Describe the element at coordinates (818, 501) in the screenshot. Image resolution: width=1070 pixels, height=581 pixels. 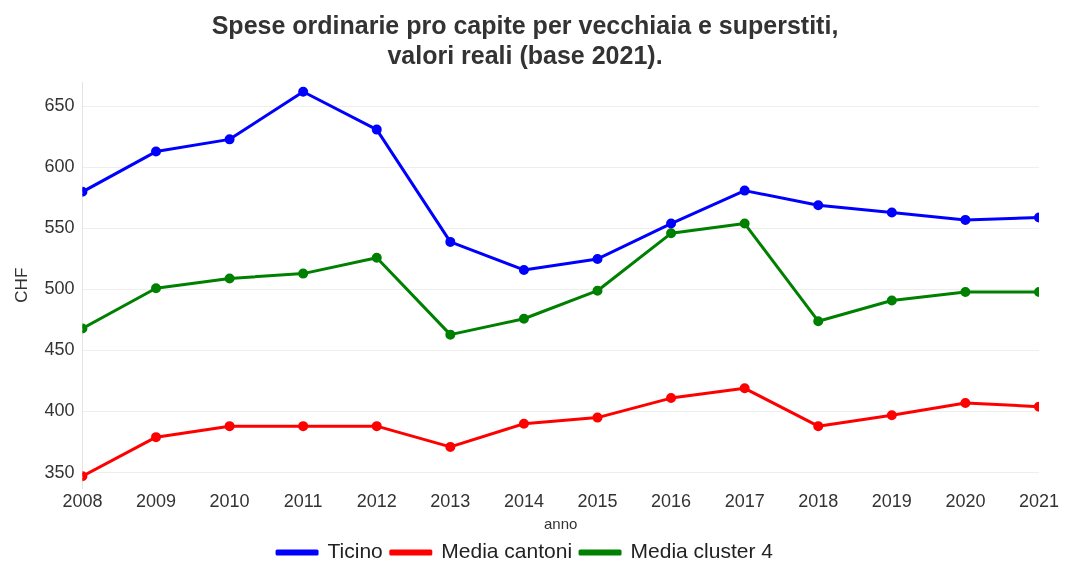
I see `x-tick-label: 2018` at that location.